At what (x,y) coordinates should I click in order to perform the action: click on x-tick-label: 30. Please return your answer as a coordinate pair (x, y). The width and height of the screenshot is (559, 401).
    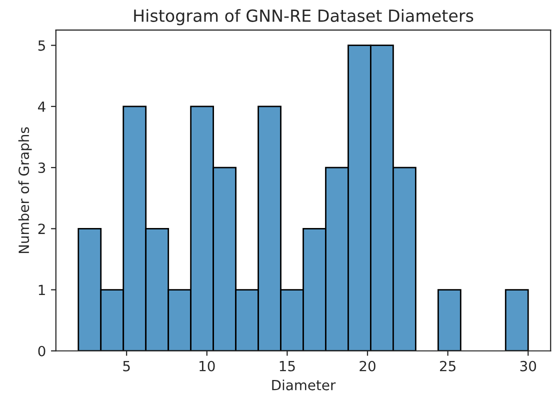
    Looking at the image, I should click on (528, 366).